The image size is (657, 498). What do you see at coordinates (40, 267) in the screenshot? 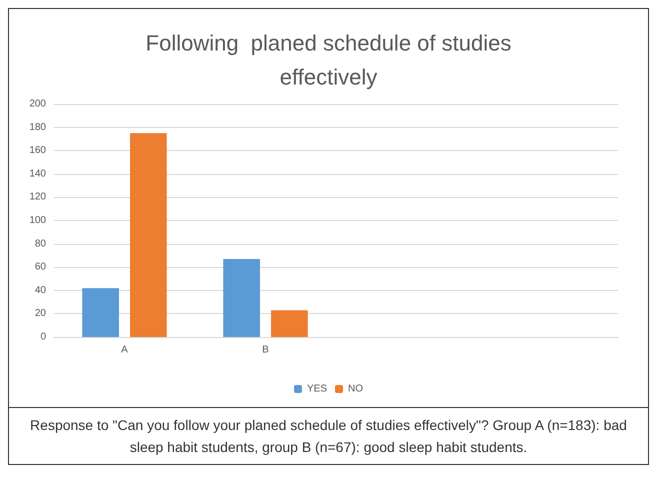
I see `y-tick-label: 60` at bounding box center [40, 267].